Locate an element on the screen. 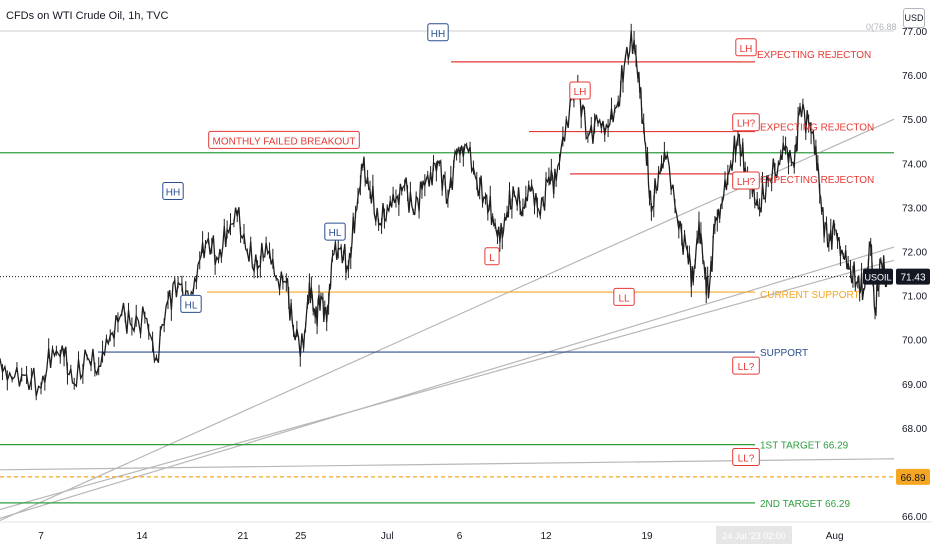 This screenshot has width=932, height=550. top-scale-value: 0(76.88 is located at coordinates (881, 27).